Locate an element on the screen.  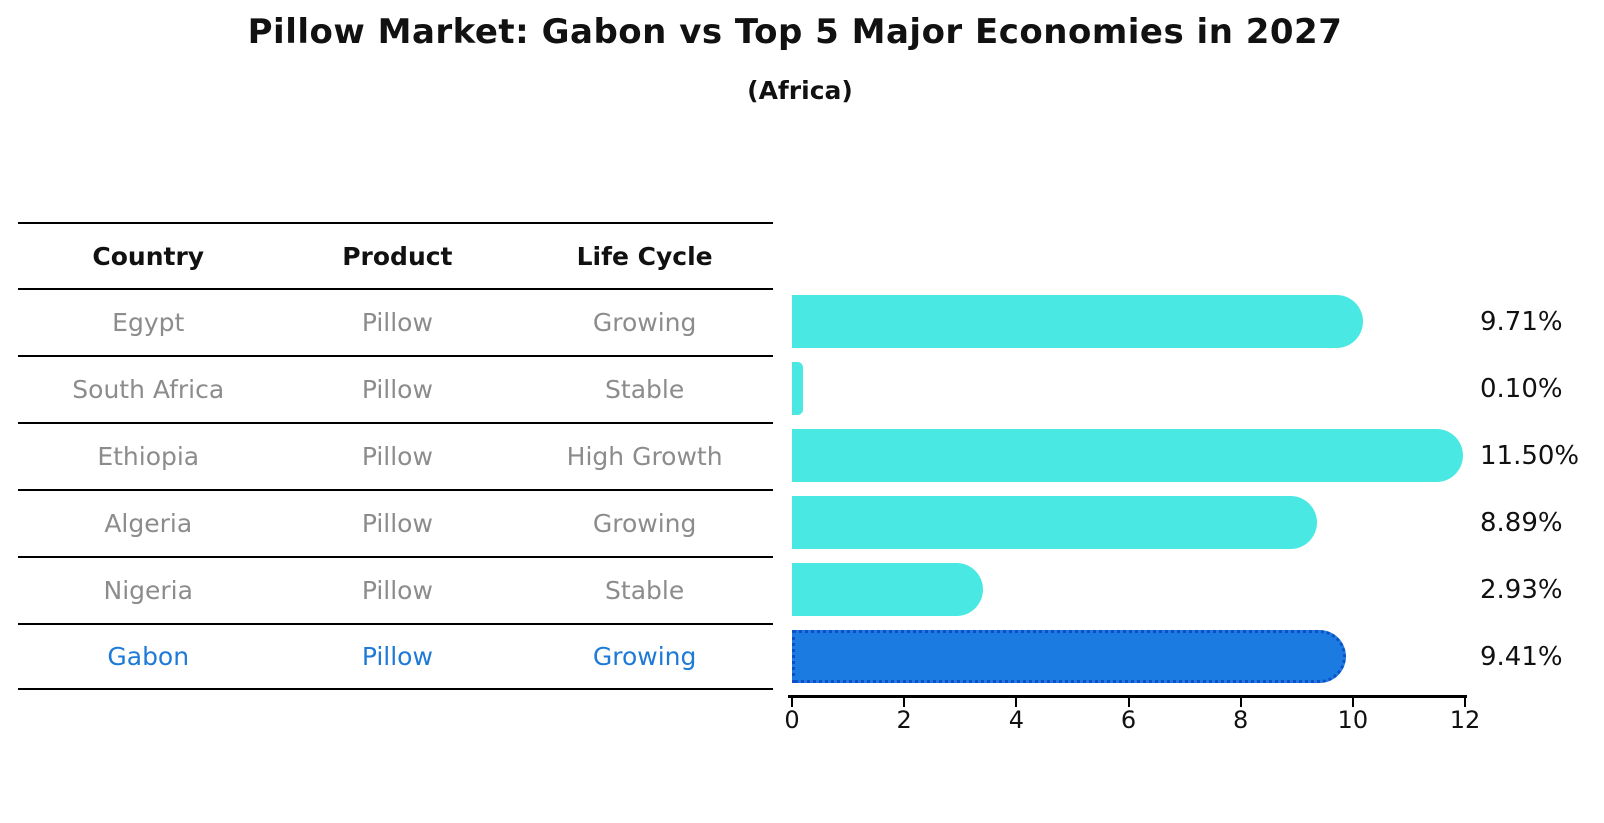
table-row-nigeria: Nigeria Pillow Stable is located at coordinates (395, 589).